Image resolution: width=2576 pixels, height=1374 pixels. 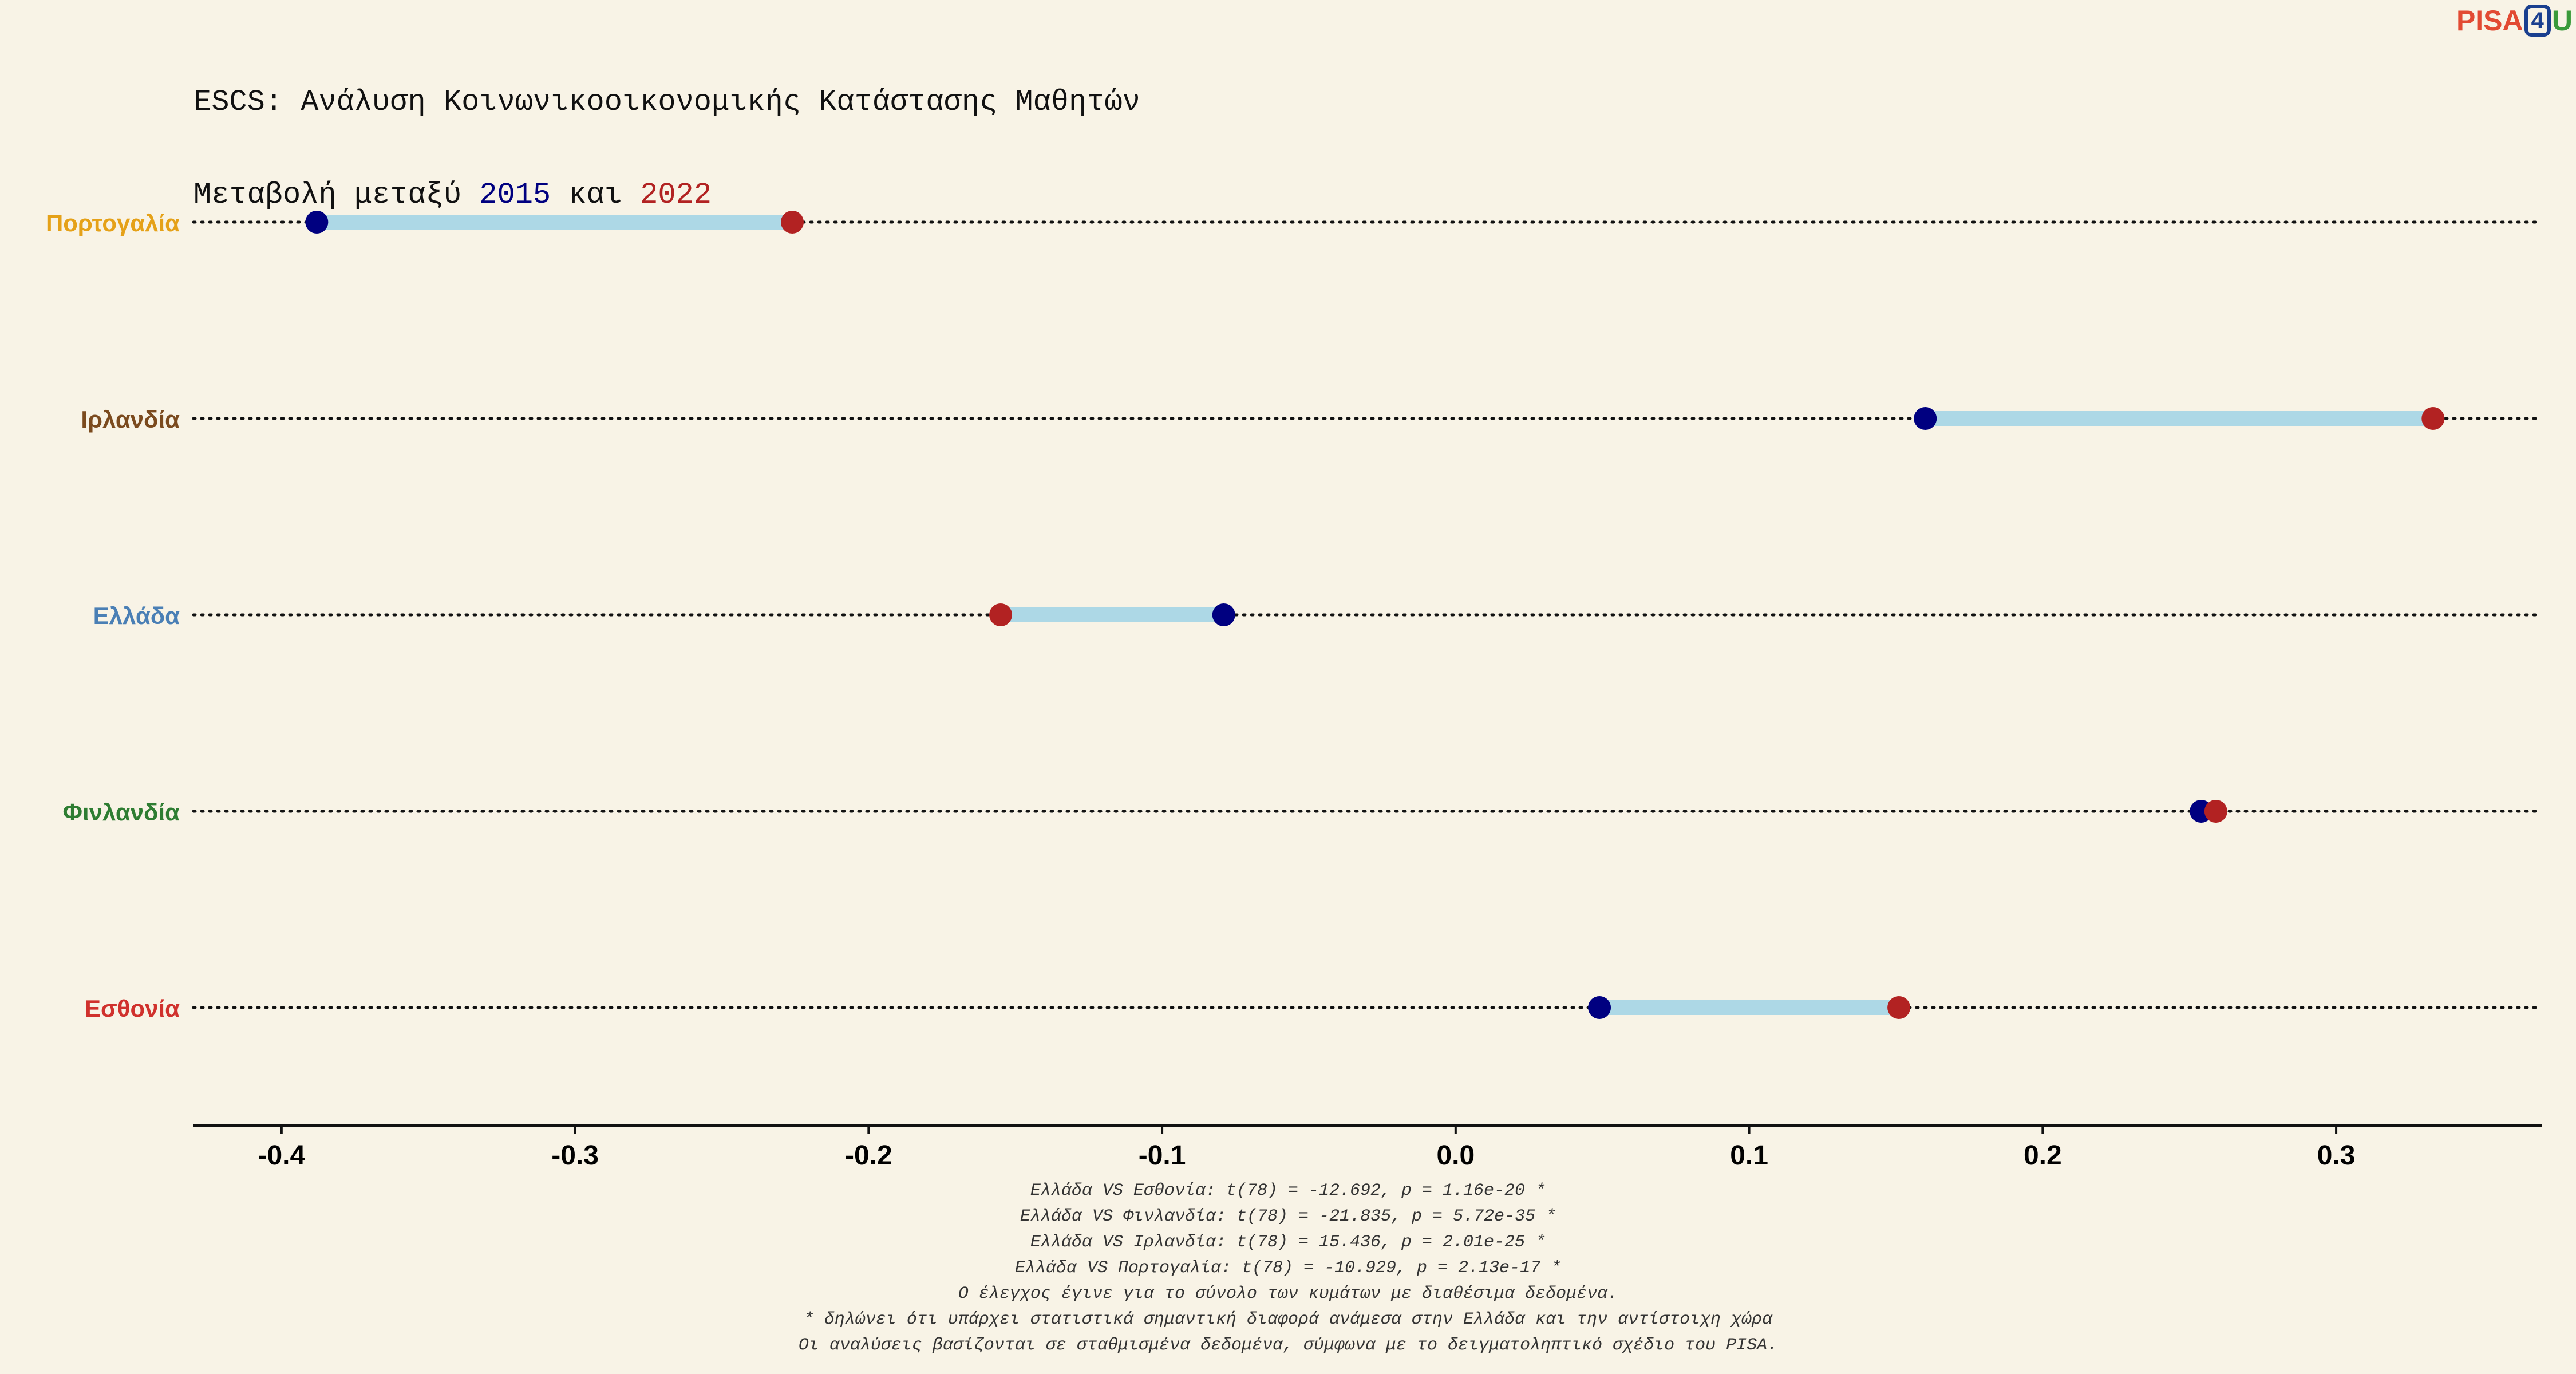 I want to click on x-tick-label: -0.1, so click(x=1162, y=1155).